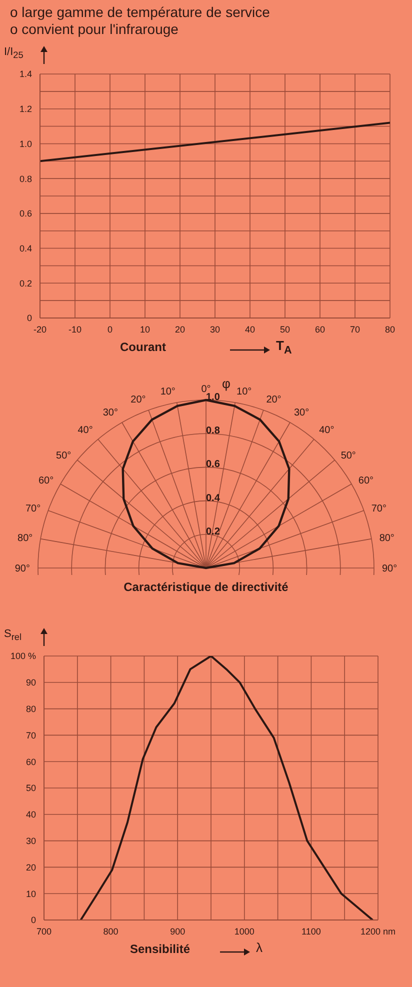  What do you see at coordinates (31, 788) in the screenshot?
I see `y-tick-label: 50` at bounding box center [31, 788].